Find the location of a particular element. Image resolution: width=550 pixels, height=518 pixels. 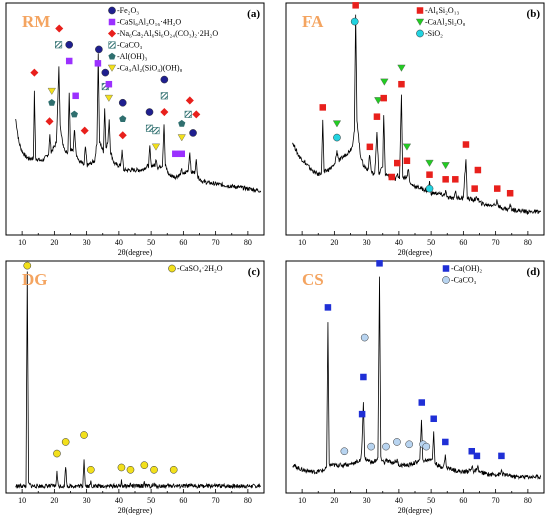

x-tick-label: 60 is located at coordinates (183, 242).